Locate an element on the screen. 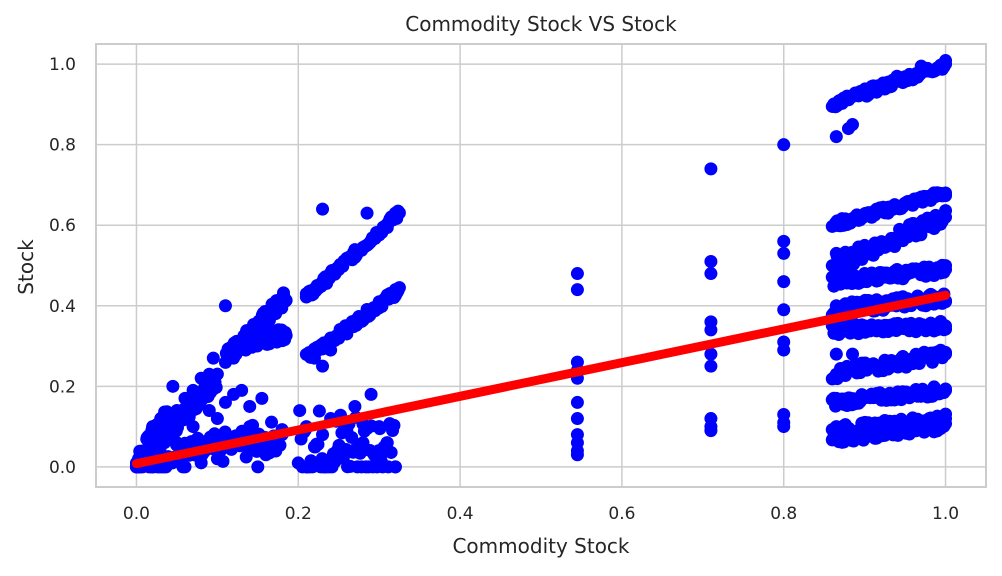  y-tick-label: 0.4 is located at coordinates (62, 307).